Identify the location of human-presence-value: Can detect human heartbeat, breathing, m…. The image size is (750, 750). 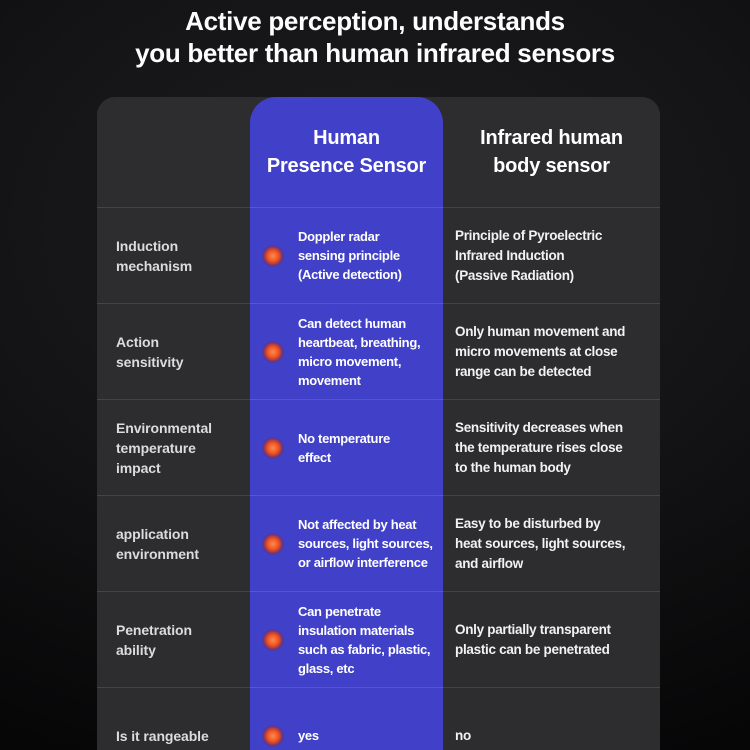
(359, 351).